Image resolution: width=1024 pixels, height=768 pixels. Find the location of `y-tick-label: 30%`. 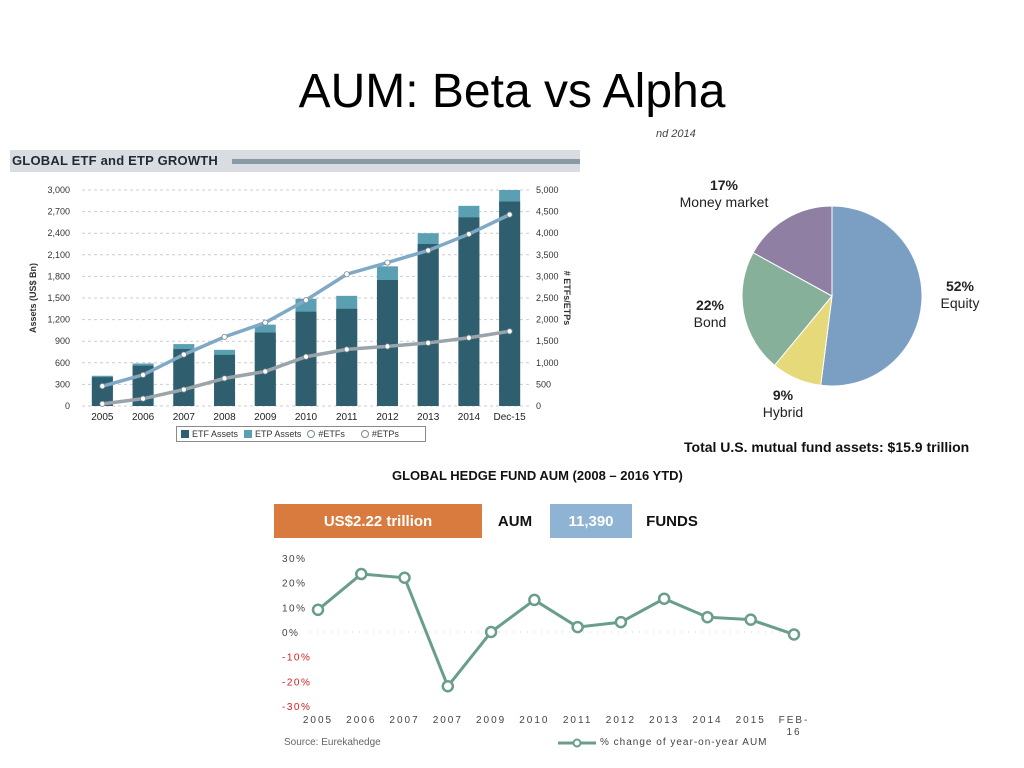

y-tick-label: 30% is located at coordinates (294, 559).